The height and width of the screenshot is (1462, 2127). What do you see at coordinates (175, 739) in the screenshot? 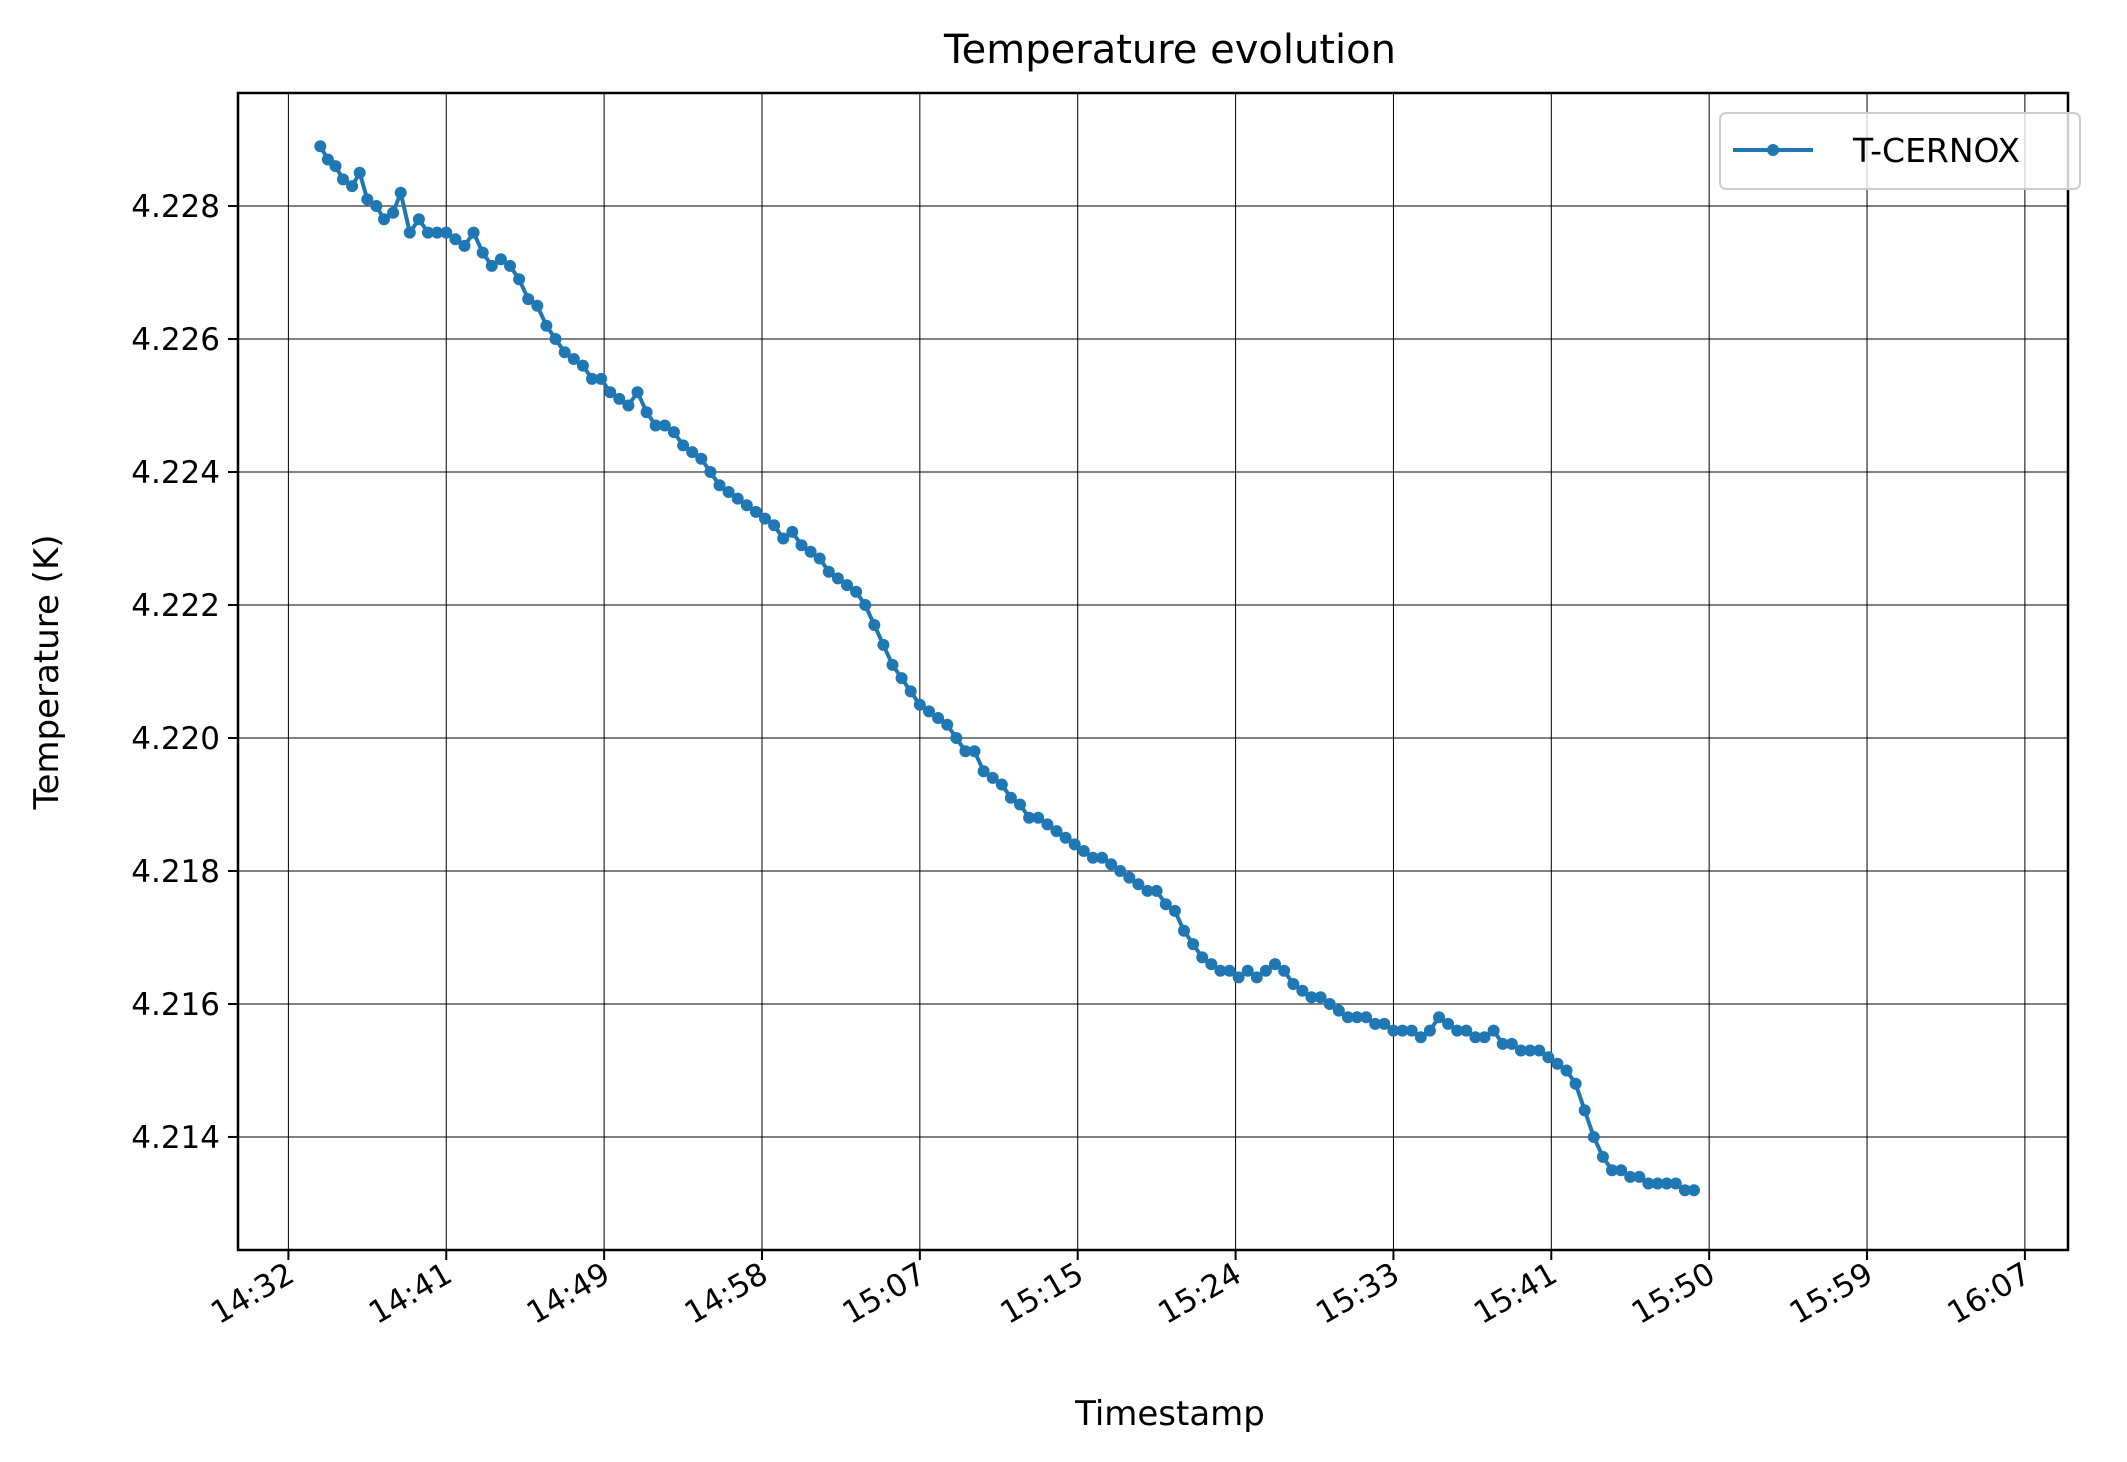
I see `y-tick-label: 4.220` at bounding box center [175, 739].